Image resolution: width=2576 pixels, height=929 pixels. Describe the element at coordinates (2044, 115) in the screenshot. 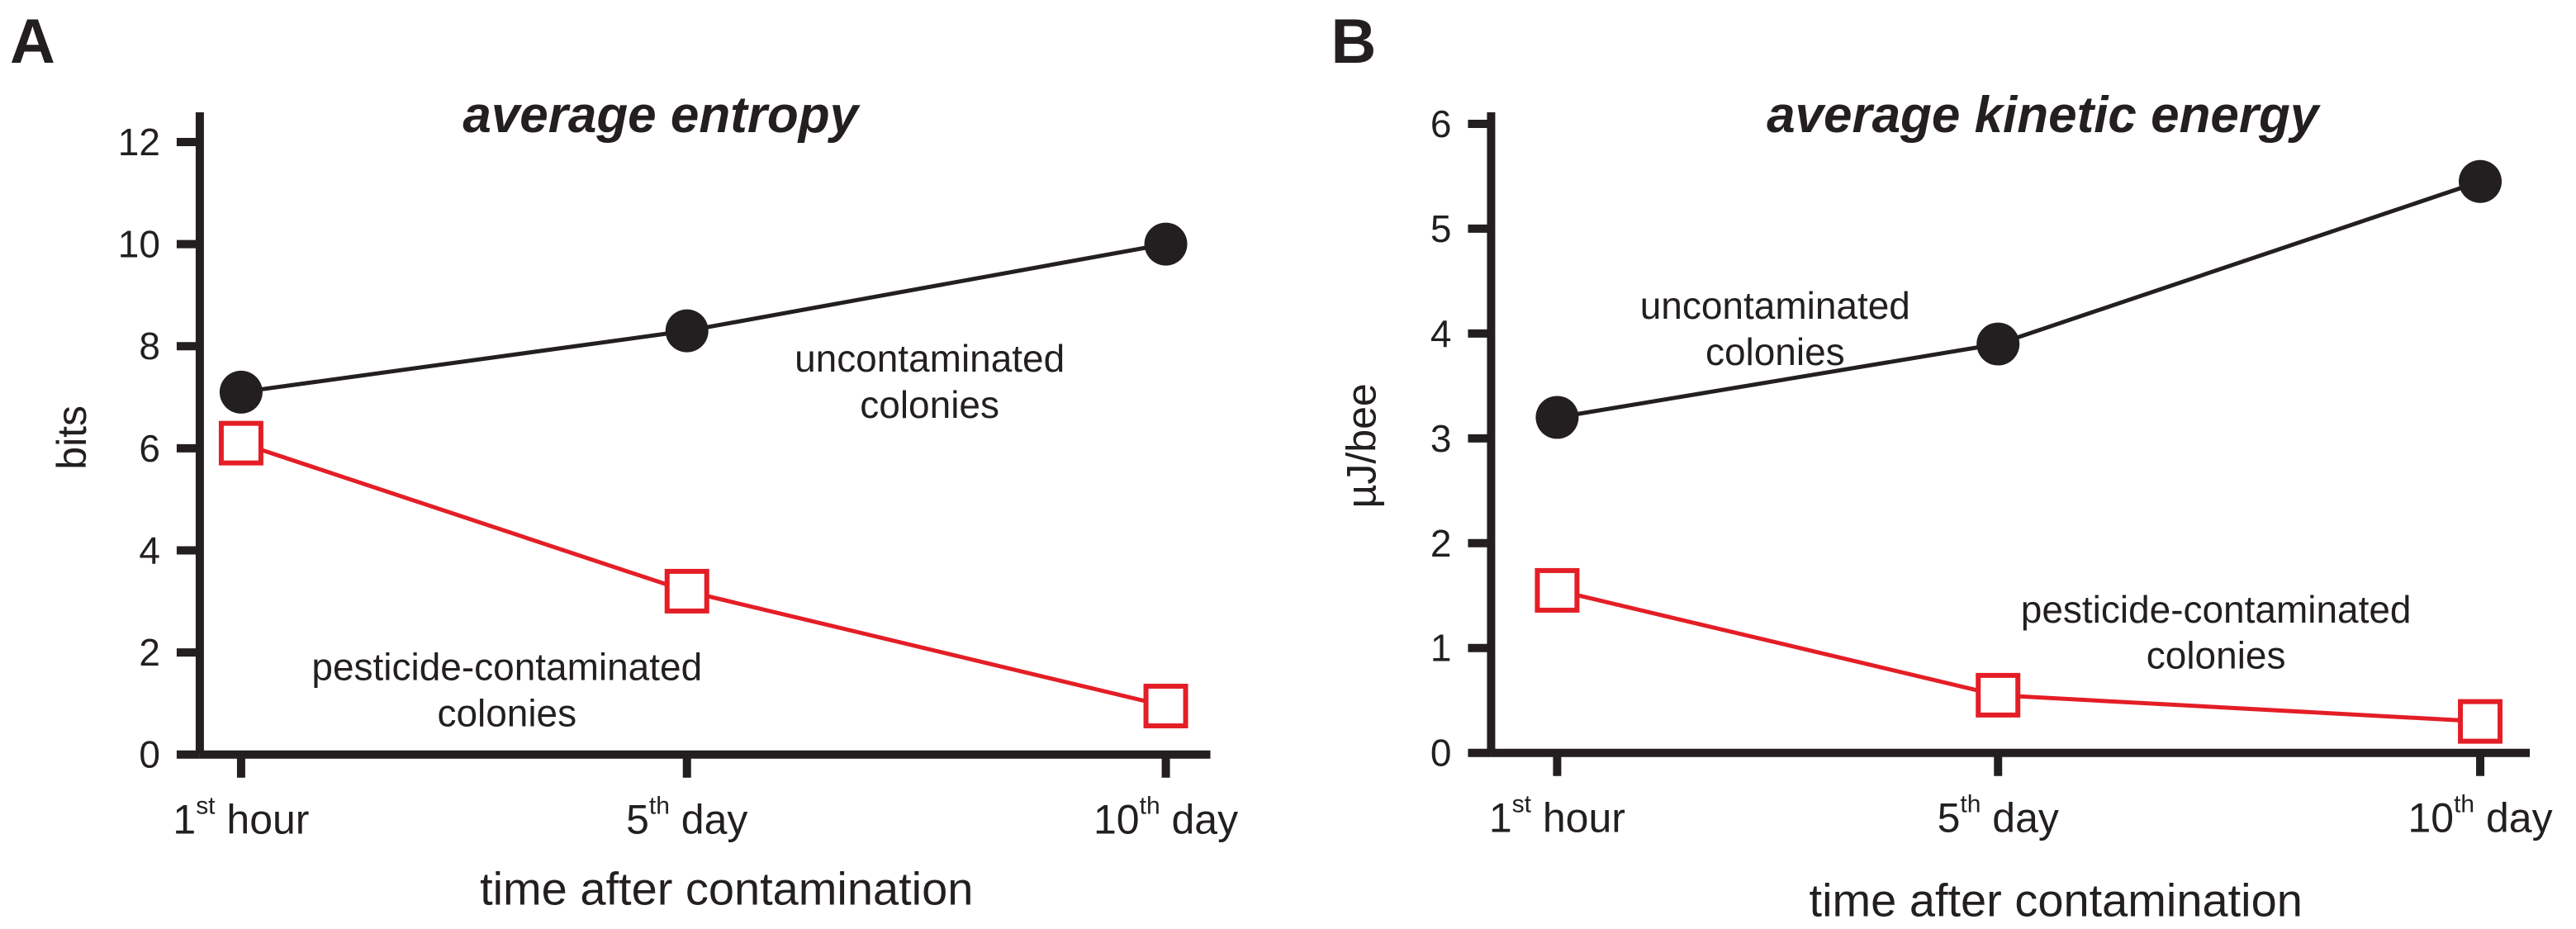

I see `chart-title: average kinetic energy` at that location.